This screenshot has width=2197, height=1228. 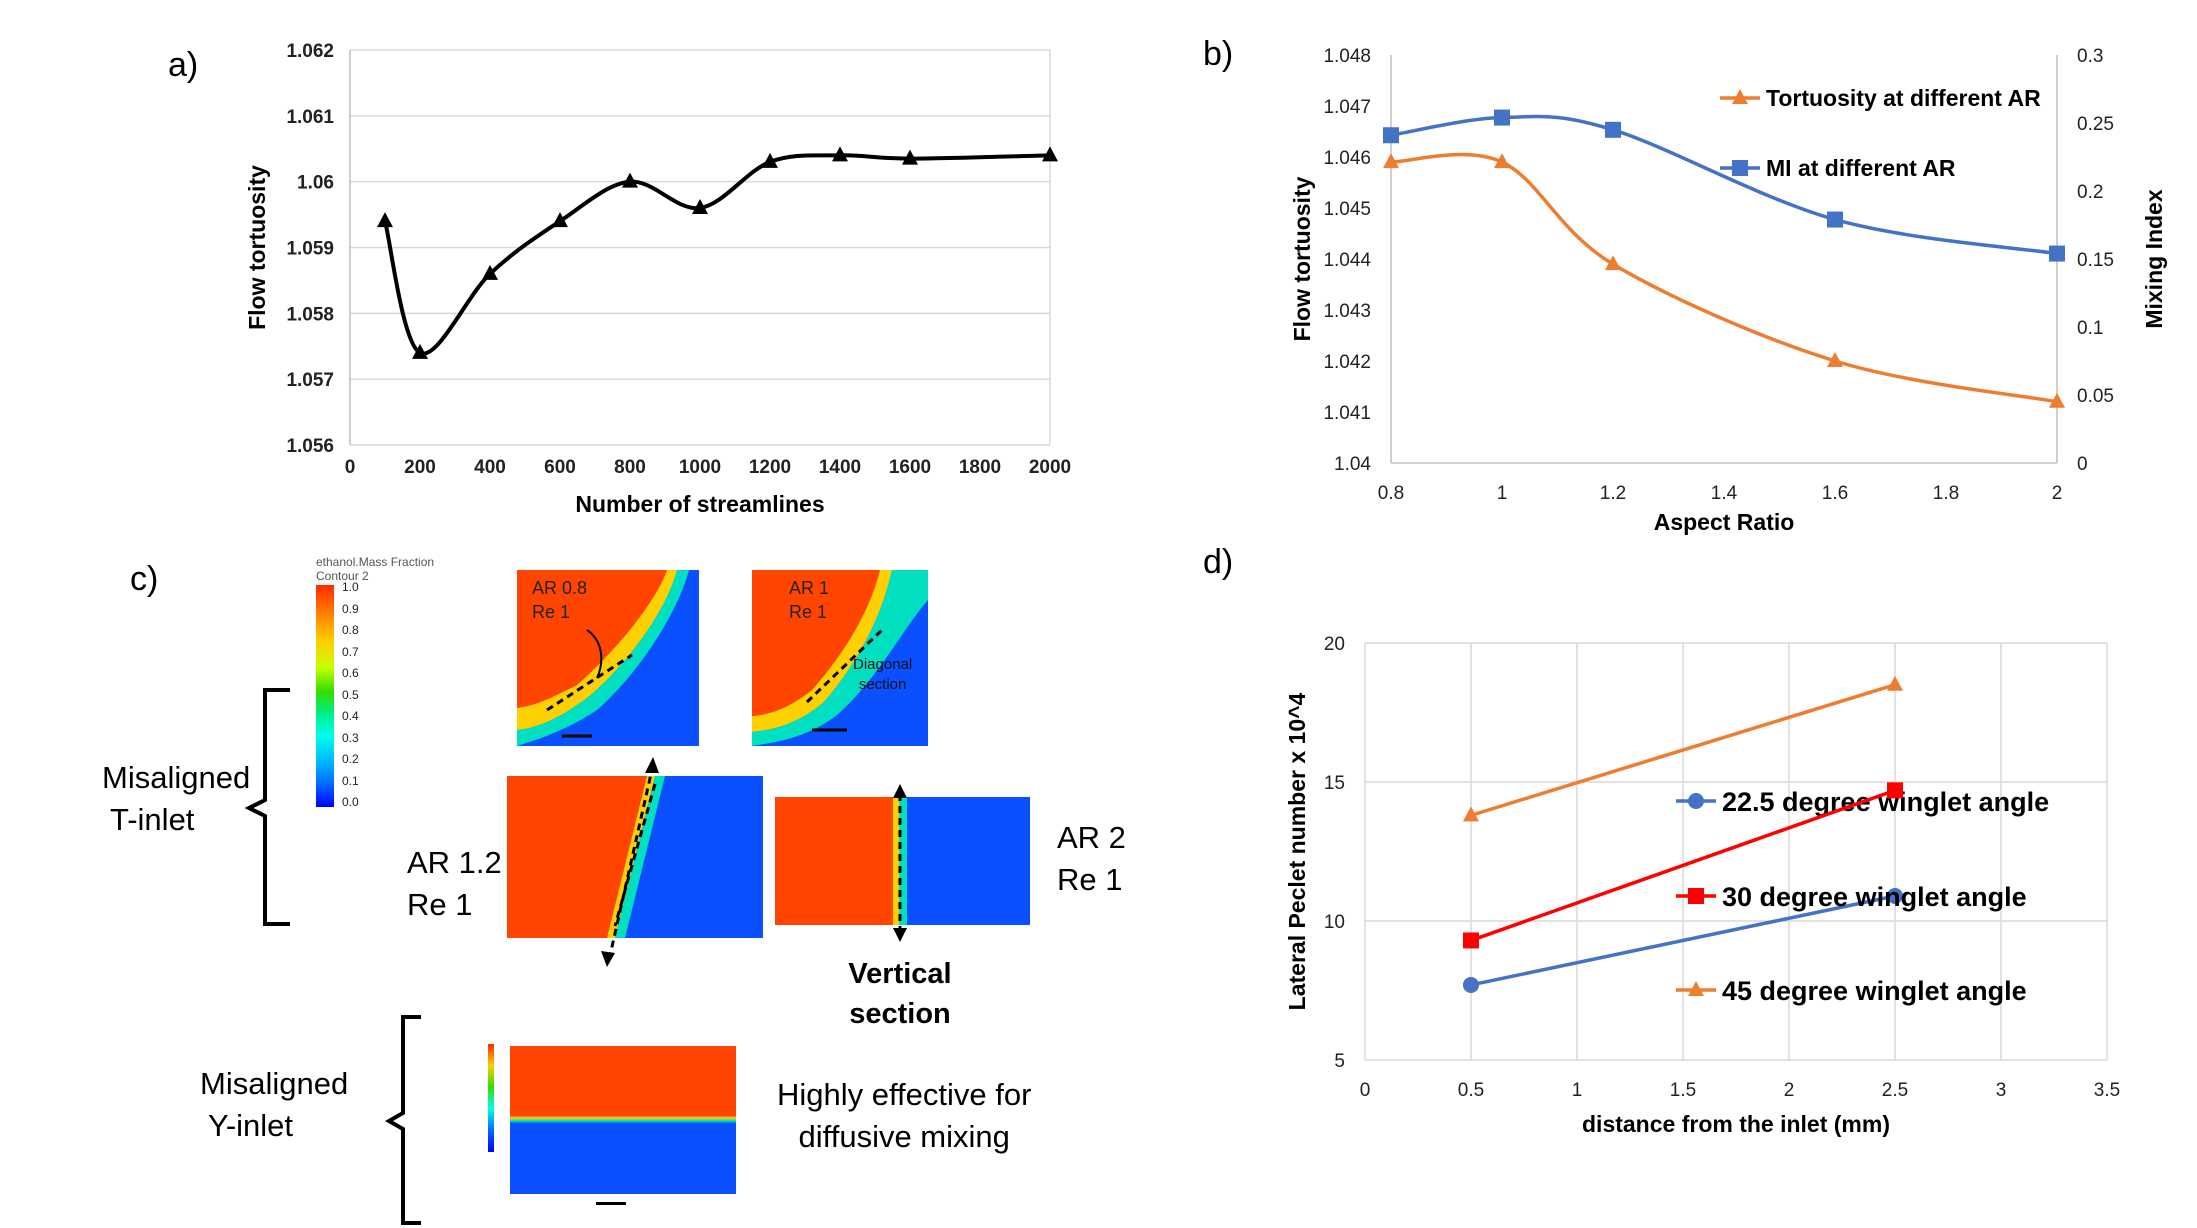 I want to click on y-tick-b-2: 1.042, so click(x=1347, y=362).